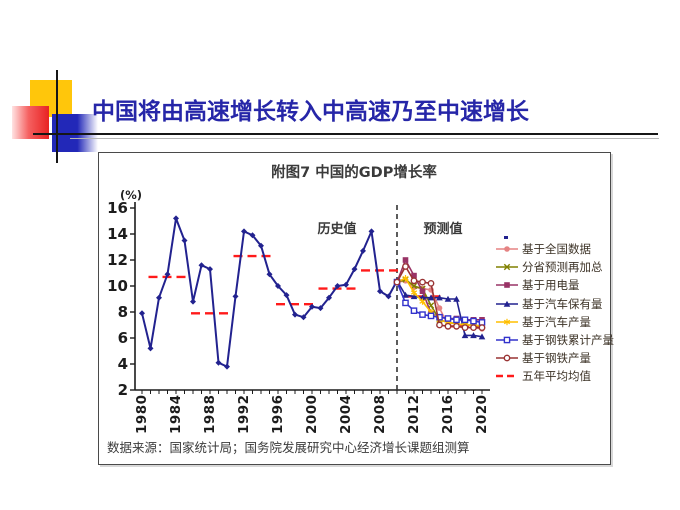 This screenshot has width=680, height=510. I want to click on y-tick-label: 16, so click(117, 208).